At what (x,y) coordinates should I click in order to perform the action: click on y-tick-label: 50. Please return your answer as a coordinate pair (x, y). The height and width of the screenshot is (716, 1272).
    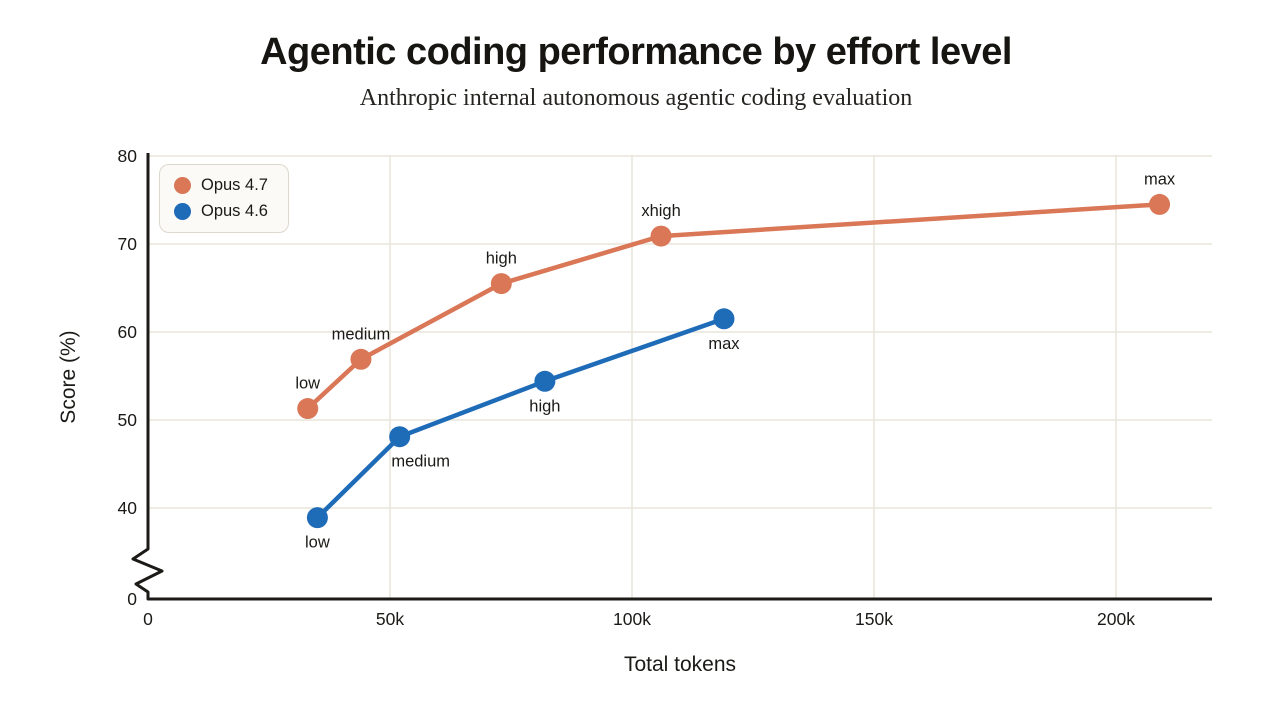
    Looking at the image, I should click on (128, 420).